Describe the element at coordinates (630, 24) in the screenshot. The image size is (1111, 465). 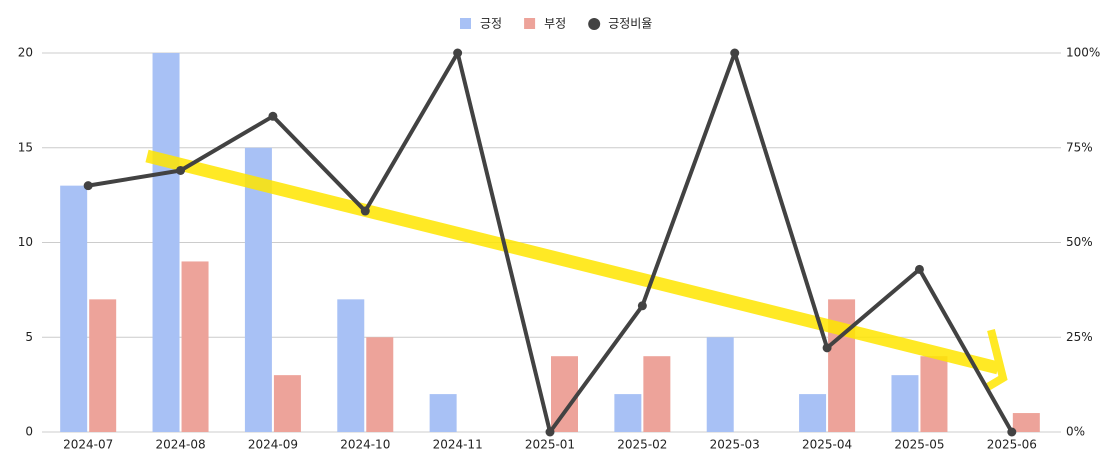
I see `legend-label: 긍정비율` at that location.